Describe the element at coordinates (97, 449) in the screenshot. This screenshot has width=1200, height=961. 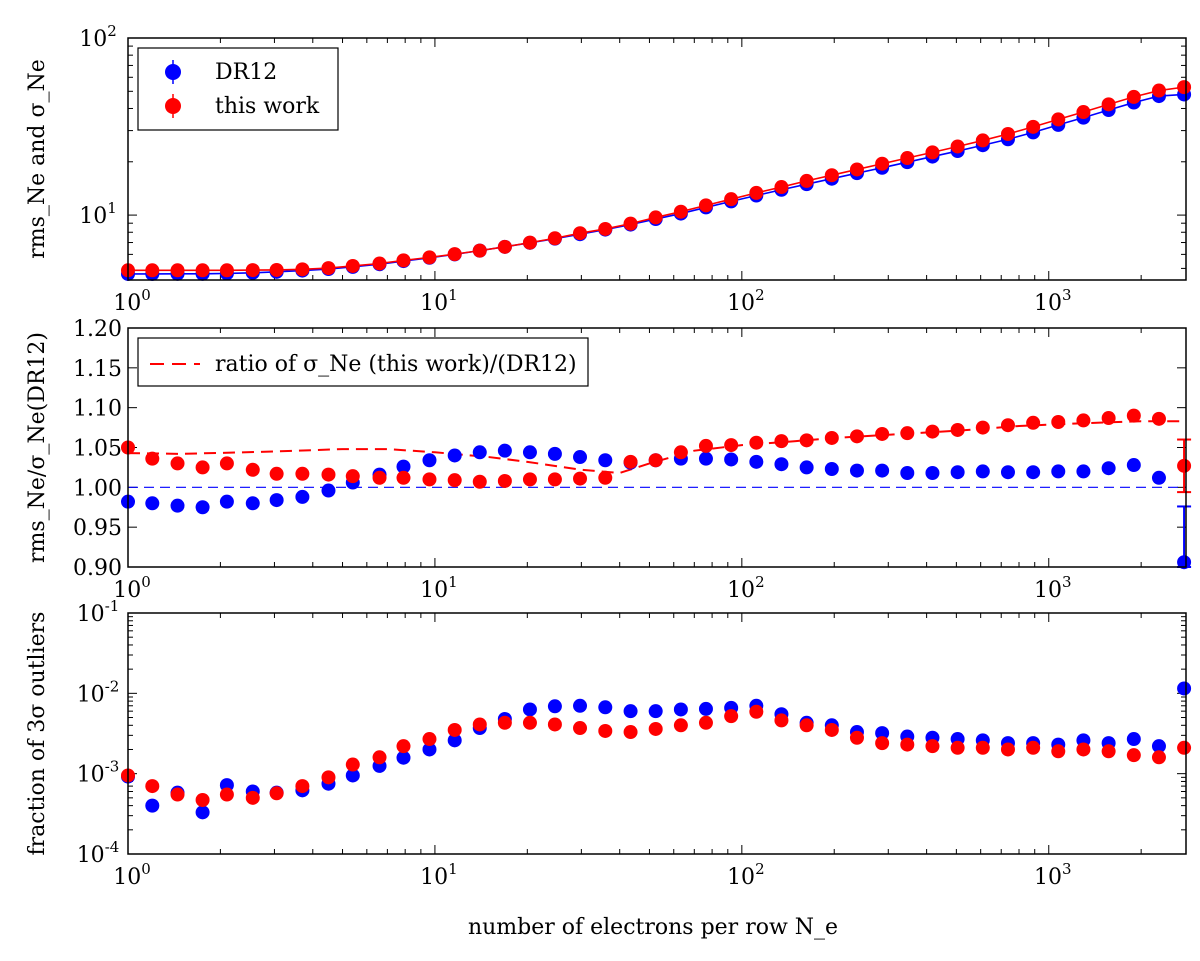
I see `y-tick-label: 1.05` at that location.